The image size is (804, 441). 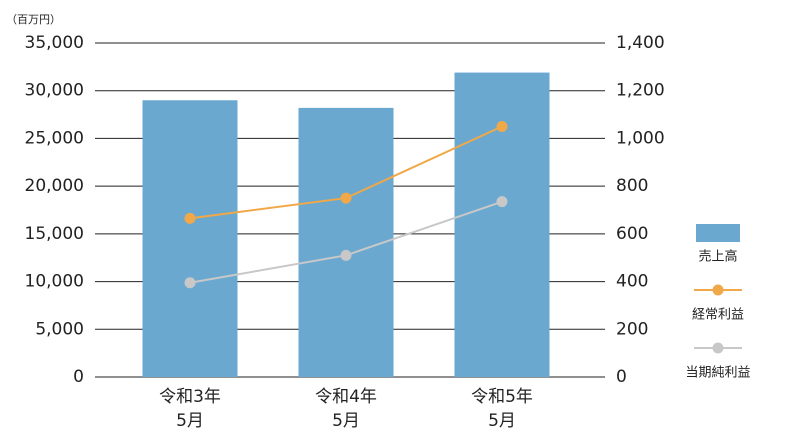 What do you see at coordinates (640, 91) in the screenshot?
I see `y2-tick-label: 1,200` at bounding box center [640, 91].